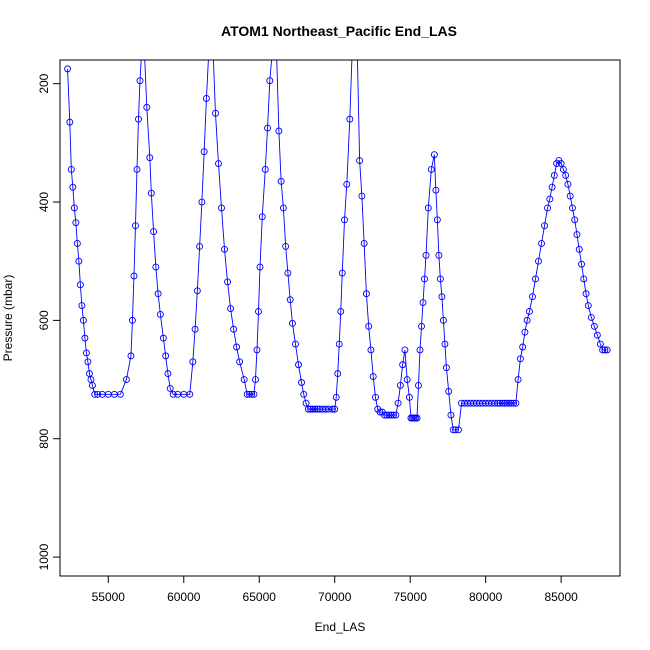  What do you see at coordinates (8, 318) in the screenshot?
I see `y-axis-label: Pressure (mbar)` at bounding box center [8, 318].